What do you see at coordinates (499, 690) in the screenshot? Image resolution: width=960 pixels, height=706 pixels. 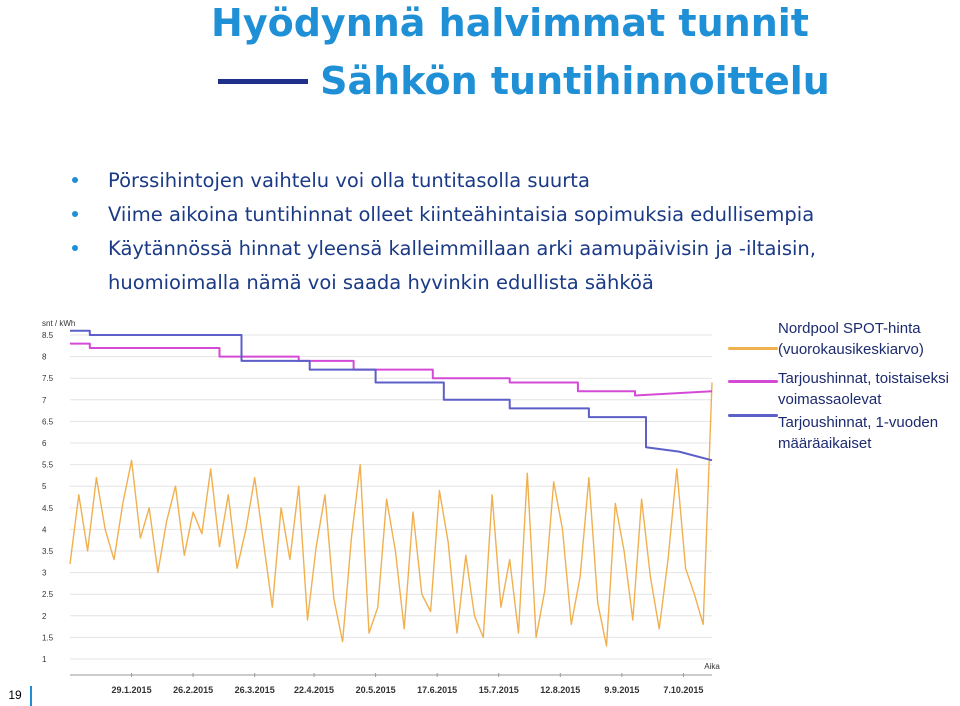 I see `x-tick-label: 15.7.2015` at bounding box center [499, 690].